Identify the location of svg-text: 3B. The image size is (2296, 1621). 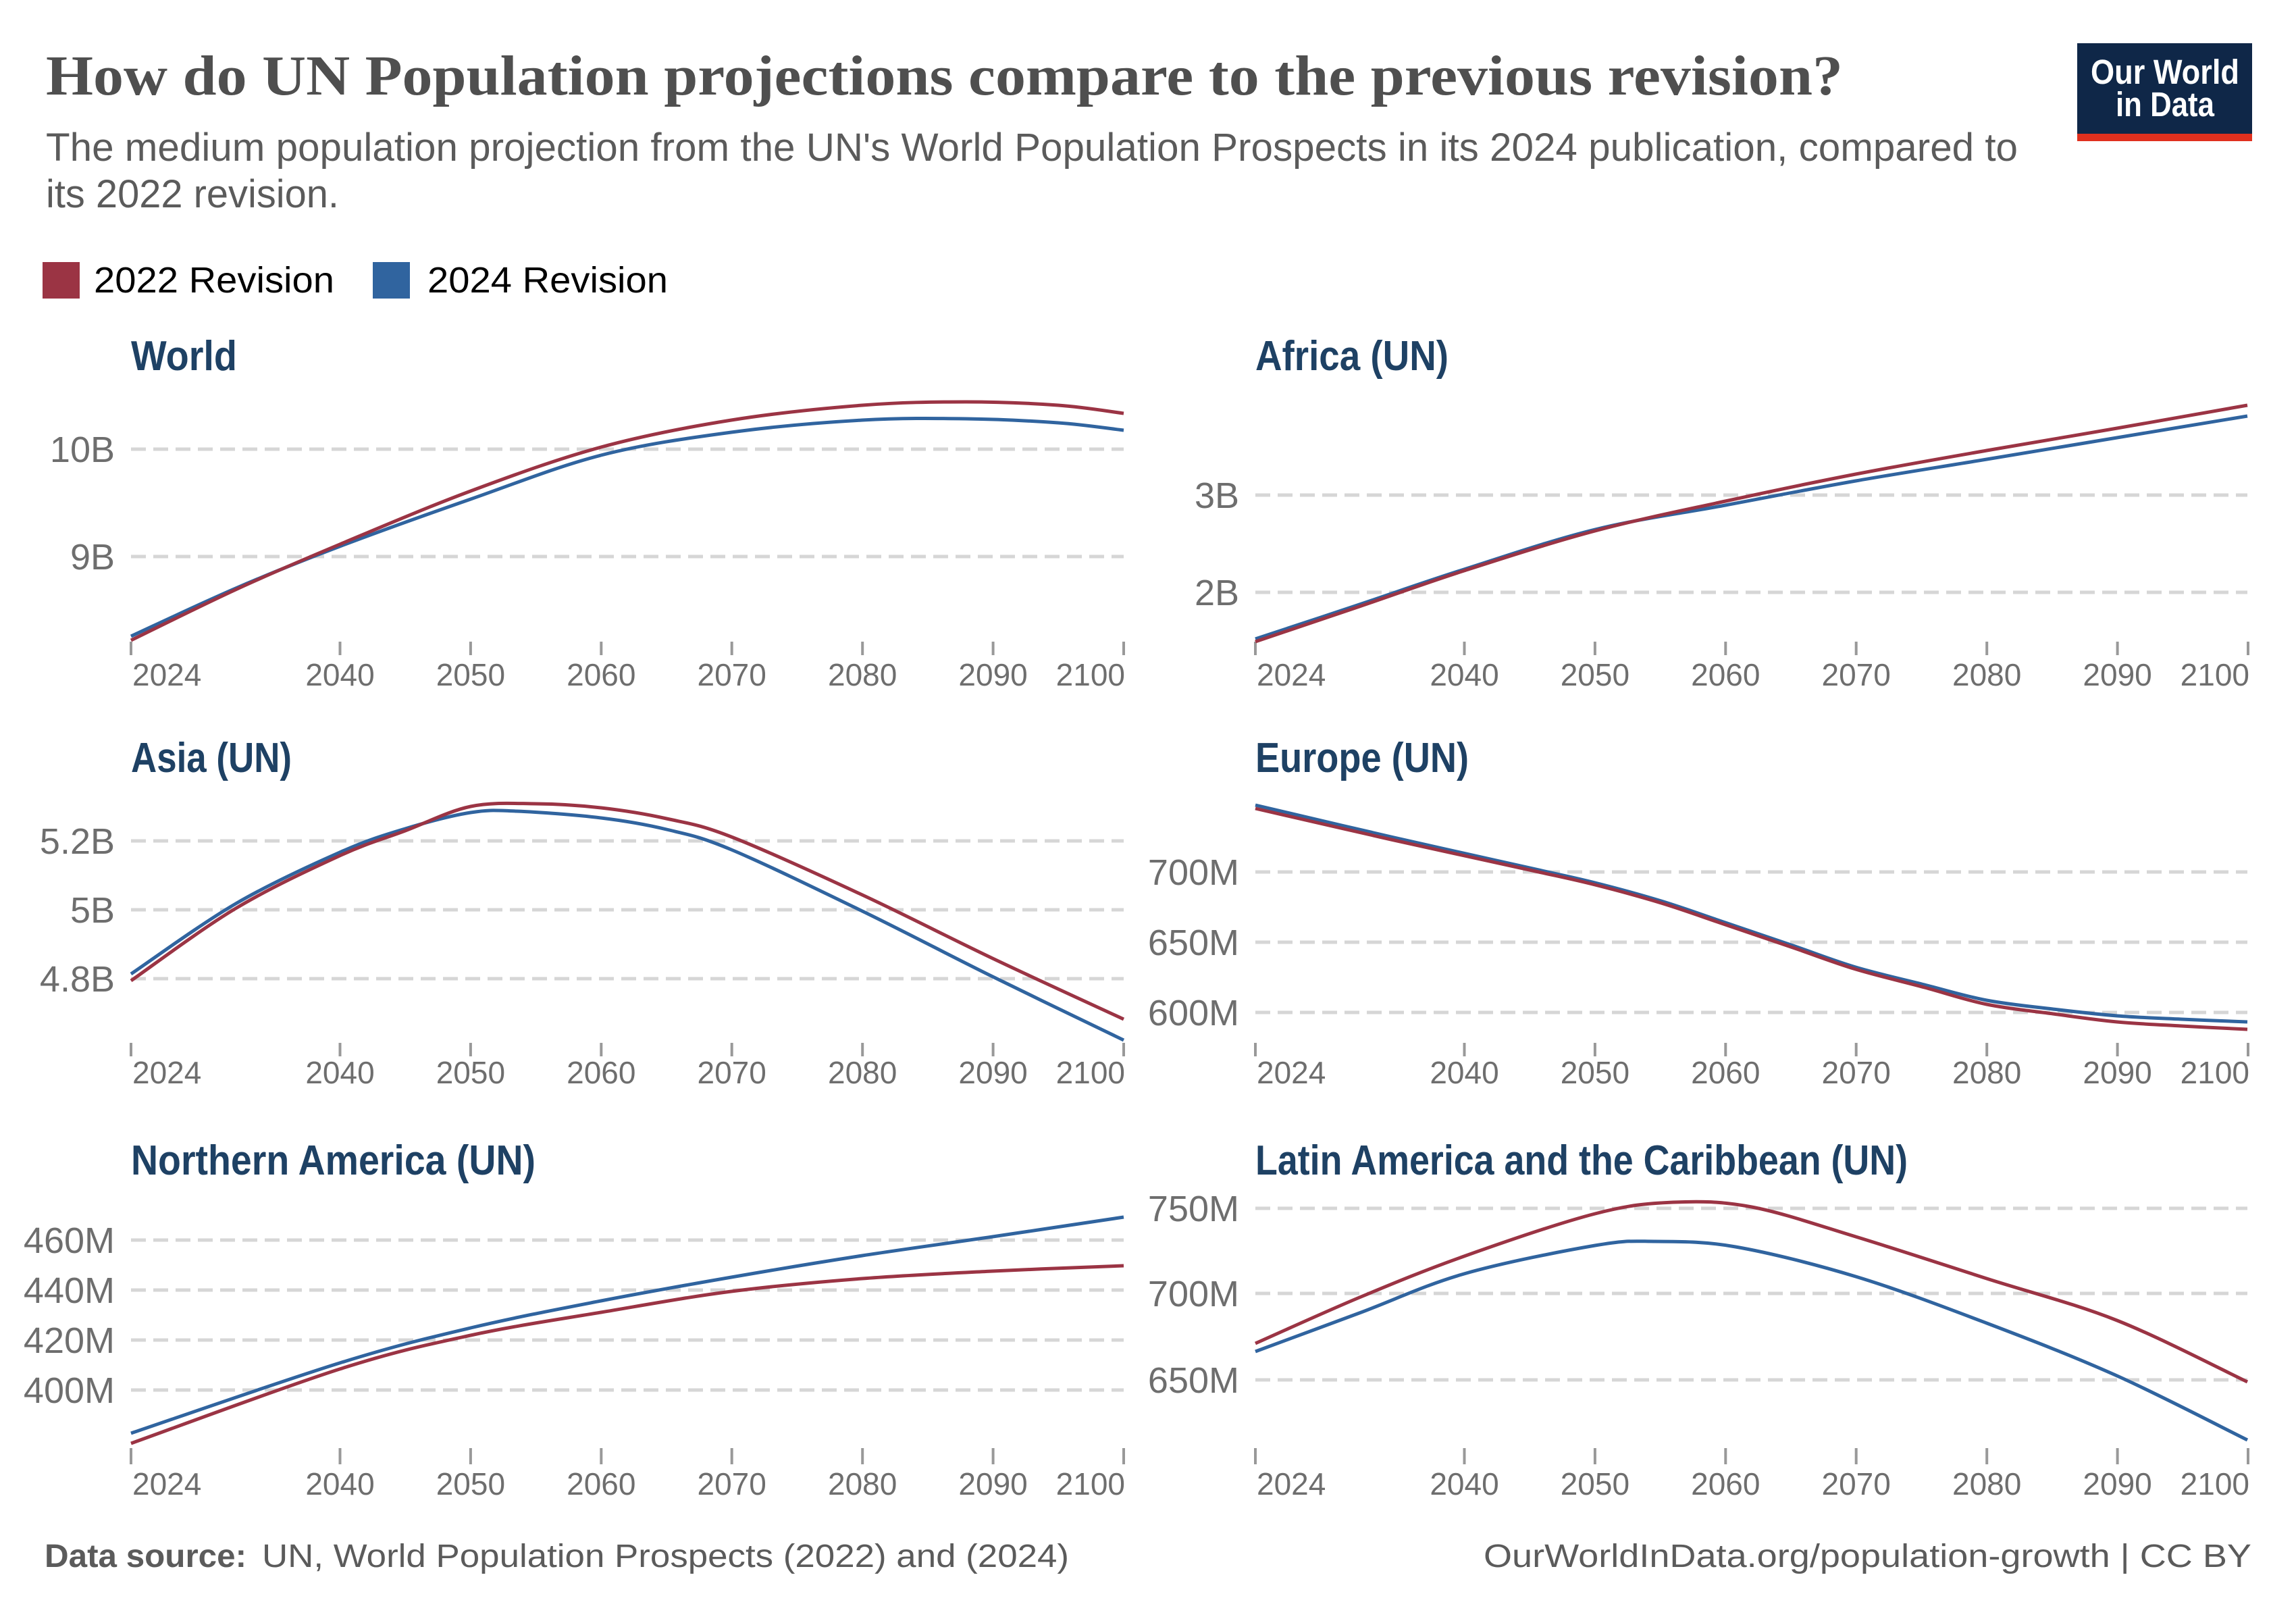
(1217, 495).